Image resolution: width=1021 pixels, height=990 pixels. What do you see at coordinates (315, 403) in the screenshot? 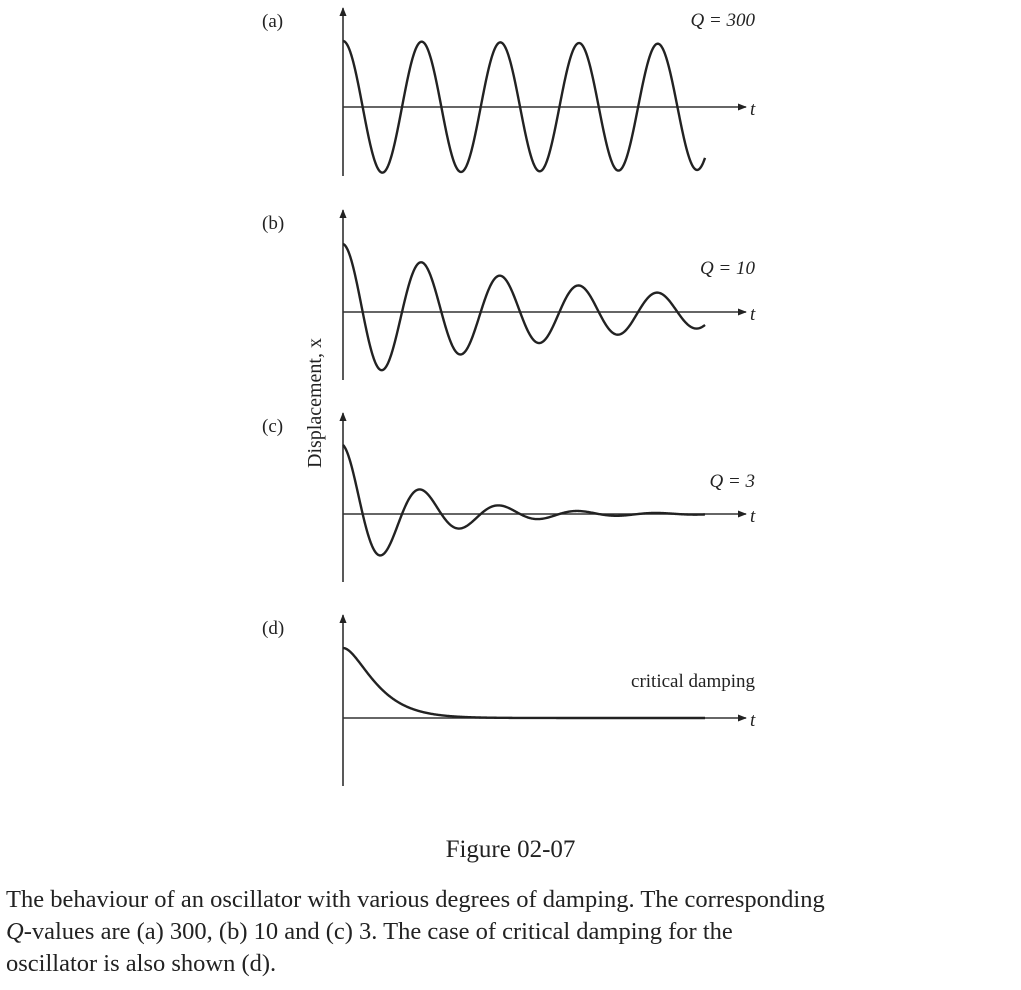
I see `y-axis-label: Displacement, x` at bounding box center [315, 403].